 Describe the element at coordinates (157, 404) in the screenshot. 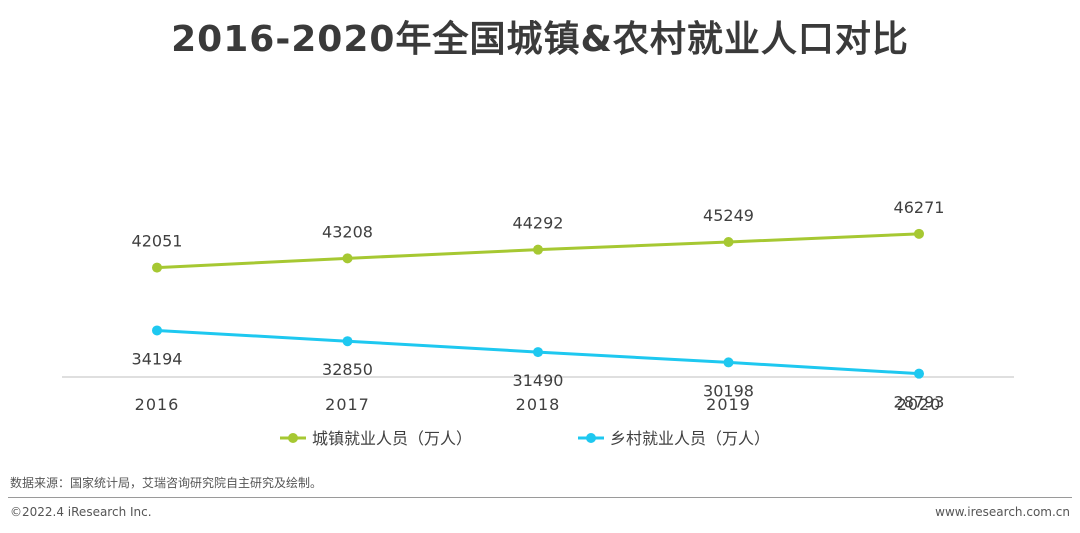

I see `x-tick-label: 2016` at that location.